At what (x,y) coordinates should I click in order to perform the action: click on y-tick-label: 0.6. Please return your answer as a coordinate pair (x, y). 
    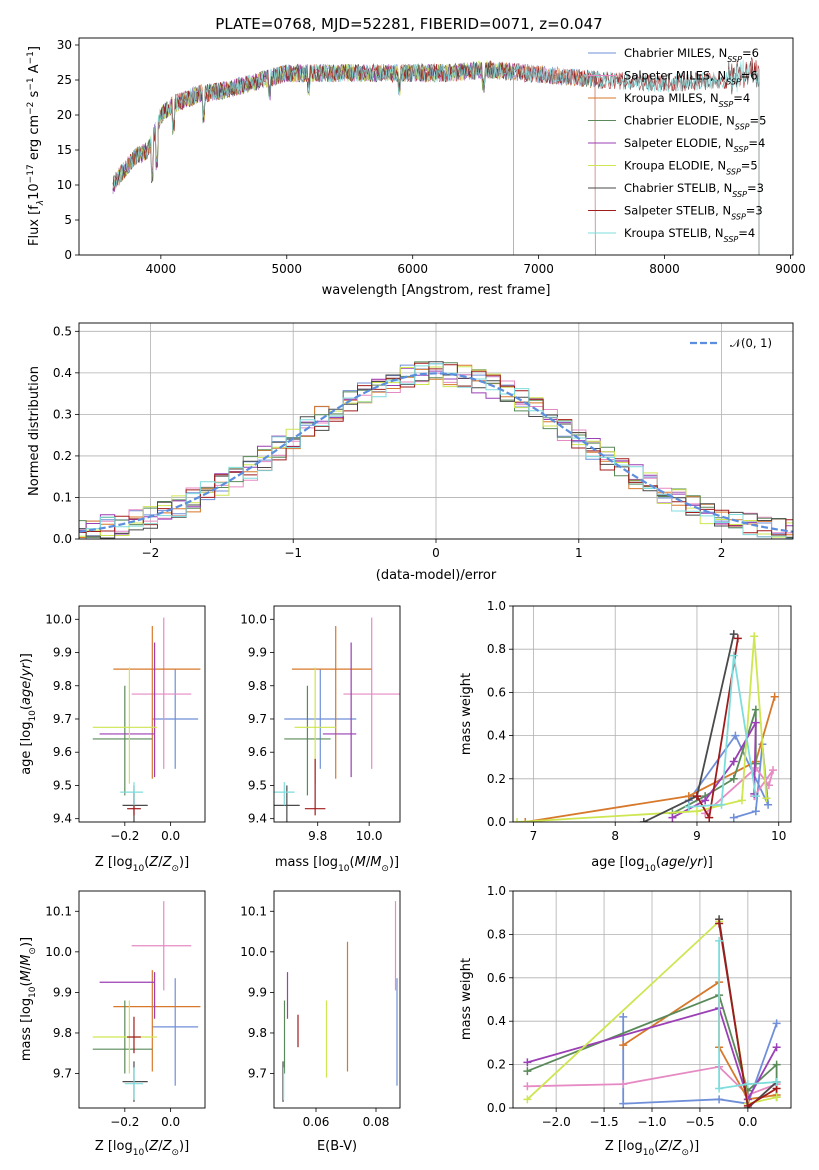
    Looking at the image, I should click on (496, 692).